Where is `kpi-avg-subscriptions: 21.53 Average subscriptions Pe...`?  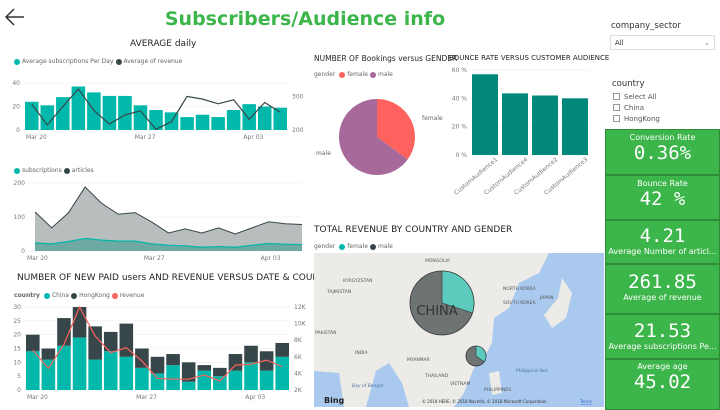 kpi-avg-subscriptions: 21.53 Average subscriptions Pe... is located at coordinates (662, 336).